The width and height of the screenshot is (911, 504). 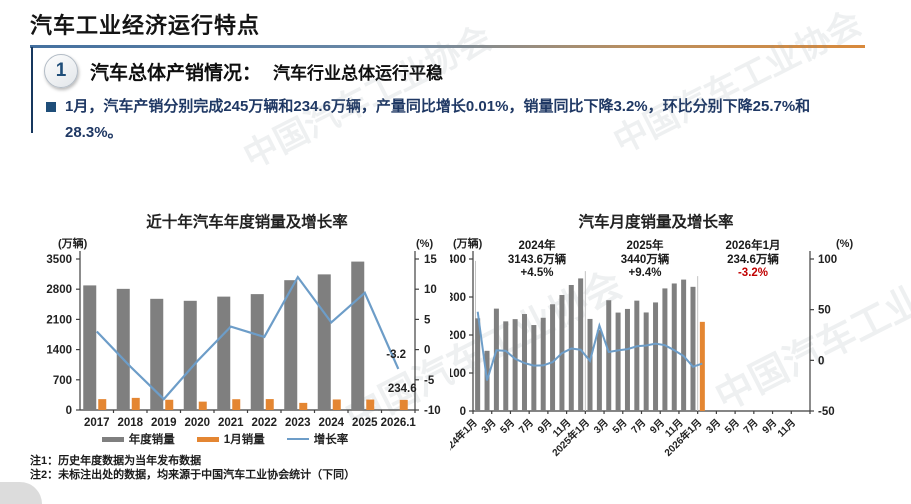 I want to click on svg-text: 2022, so click(x=264, y=423).